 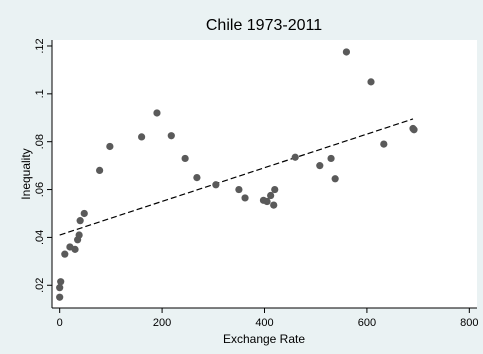 I want to click on x-tick-label: 400, so click(x=264, y=323).